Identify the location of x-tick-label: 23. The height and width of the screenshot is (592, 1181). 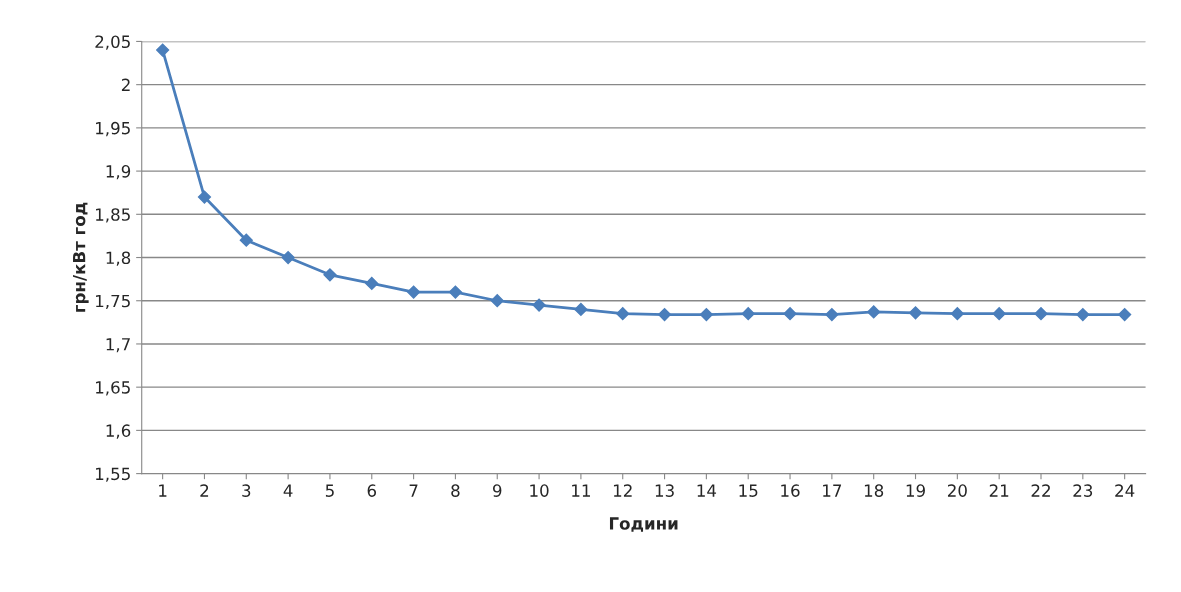
(1083, 490).